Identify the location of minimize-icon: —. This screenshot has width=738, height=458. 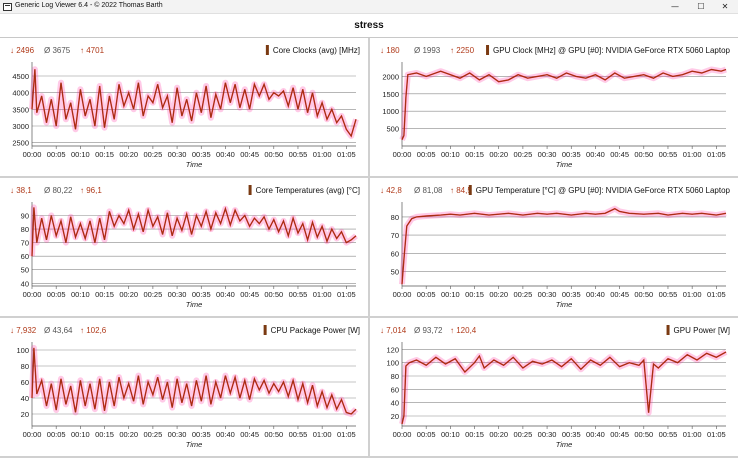
(675, 6).